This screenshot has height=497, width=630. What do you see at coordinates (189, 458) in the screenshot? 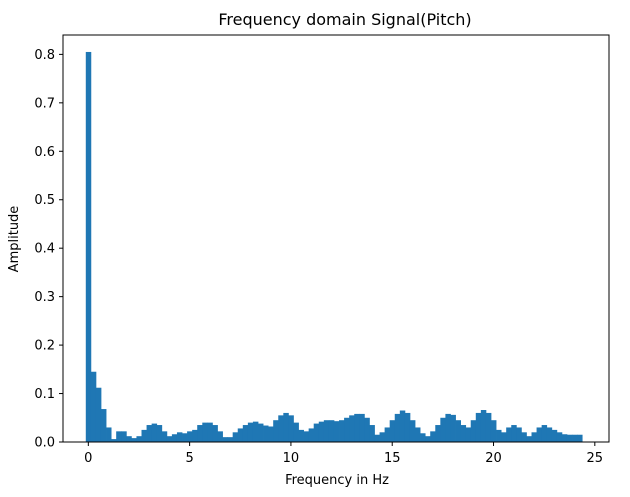
I see `x-tick-label: 5` at bounding box center [189, 458].